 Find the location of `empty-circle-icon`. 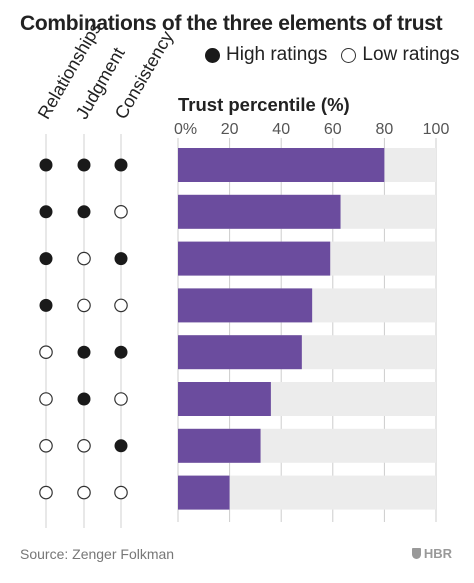

empty-circle-icon is located at coordinates (349, 55).